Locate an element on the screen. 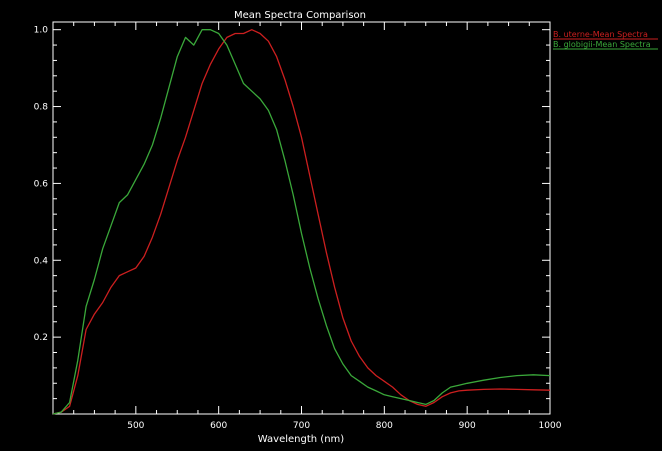 This screenshot has height=451, width=662. x-axis-label: Wavelength (nm) is located at coordinates (301, 439).